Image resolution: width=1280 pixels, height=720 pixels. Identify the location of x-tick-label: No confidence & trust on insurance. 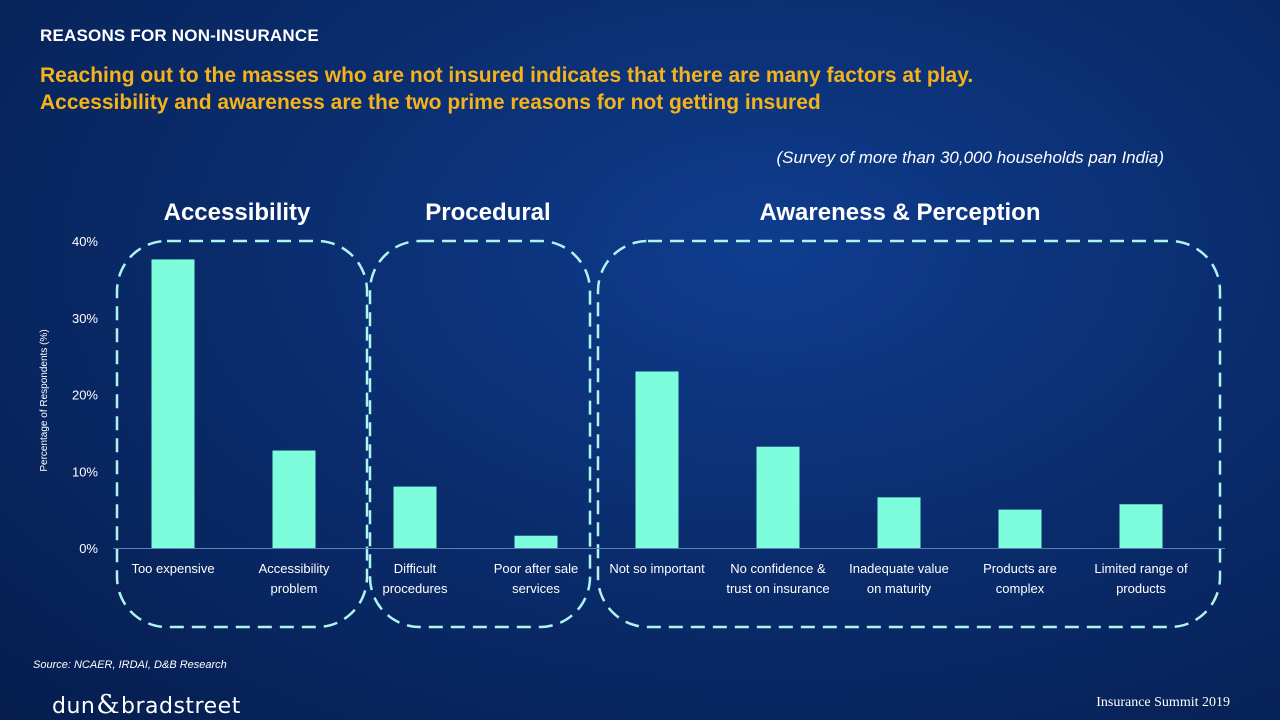
(777, 578).